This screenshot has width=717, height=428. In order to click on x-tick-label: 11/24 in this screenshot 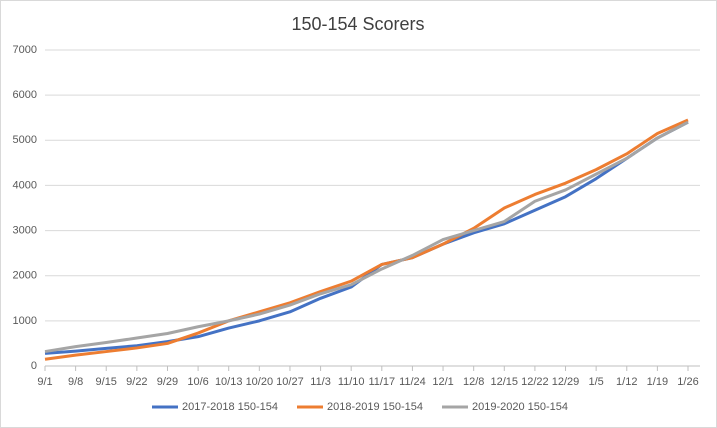, I will do `click(412, 382)`.